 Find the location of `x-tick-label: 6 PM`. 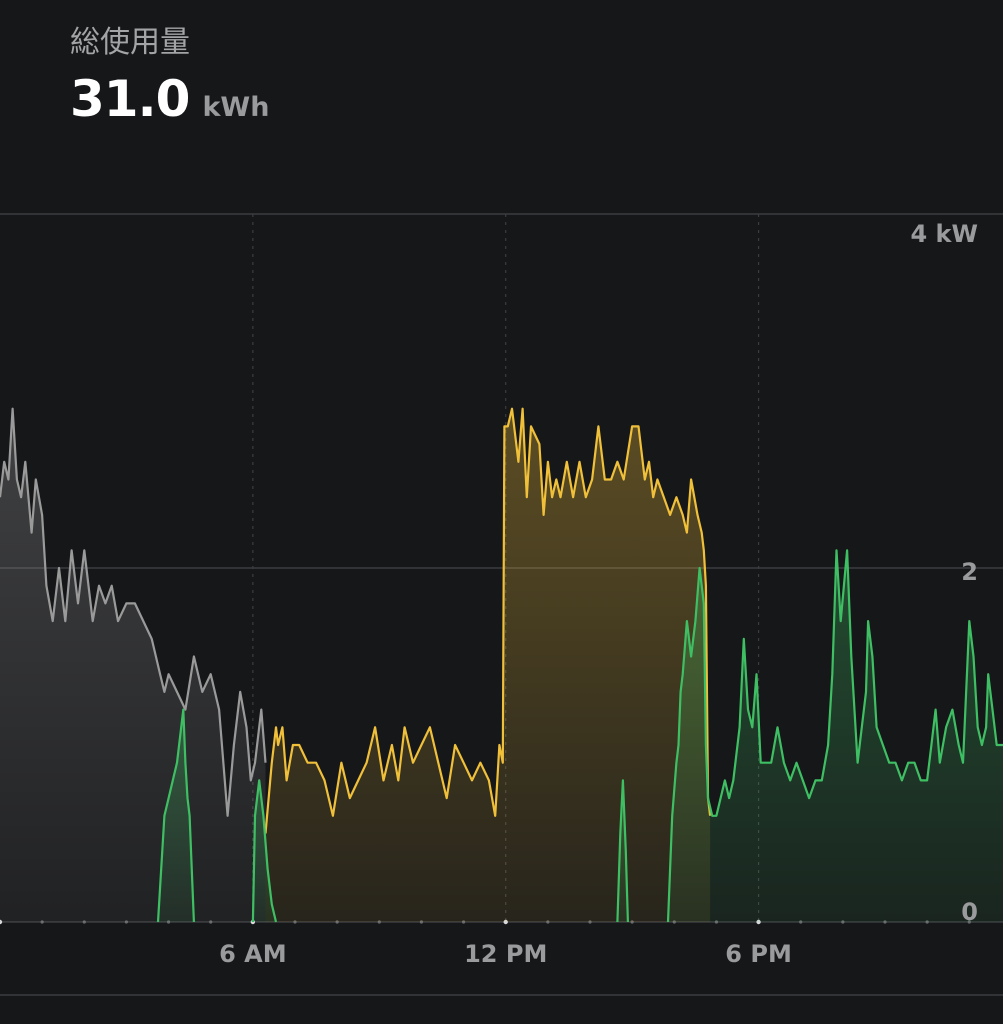

x-tick-label: 6 PM is located at coordinates (758, 954).